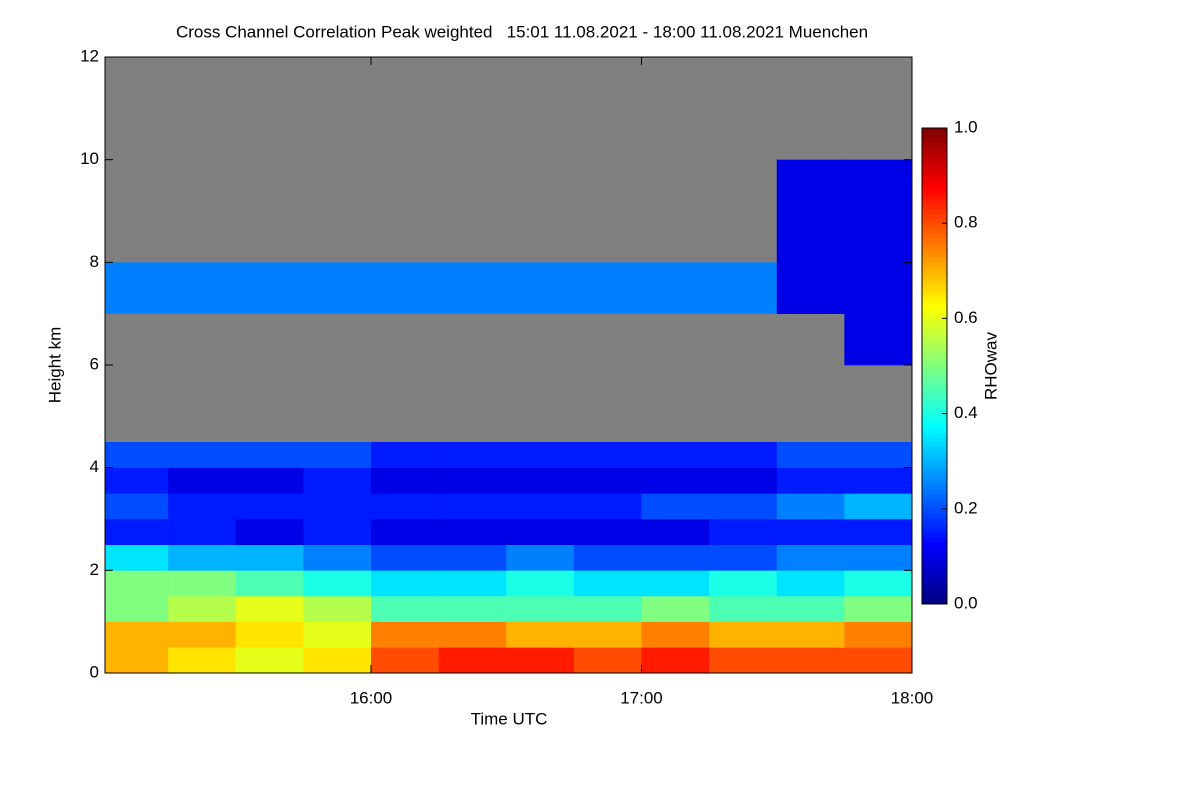  I want to click on y-axis-label: Height km, so click(54, 365).